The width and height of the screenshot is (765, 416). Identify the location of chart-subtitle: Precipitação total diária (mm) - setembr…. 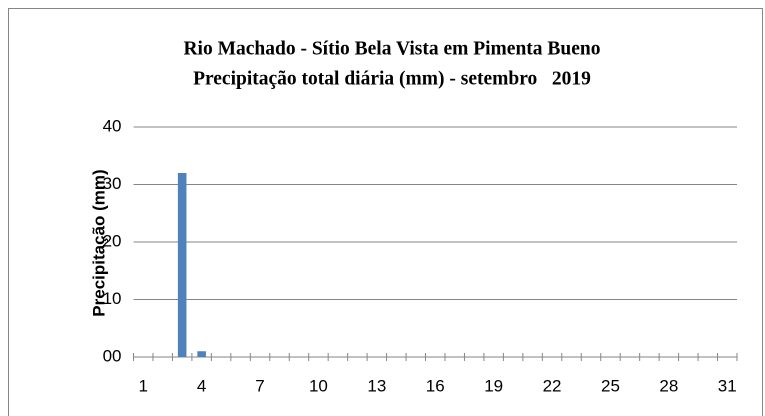
(392, 78).